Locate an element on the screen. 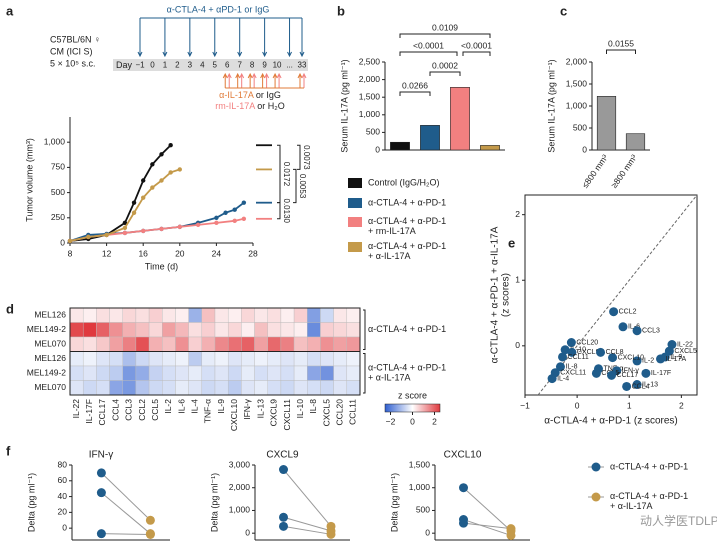 Image resolution: width=717 pixels, height=550 pixels. col-label: IL-22 is located at coordinates (76, 409).